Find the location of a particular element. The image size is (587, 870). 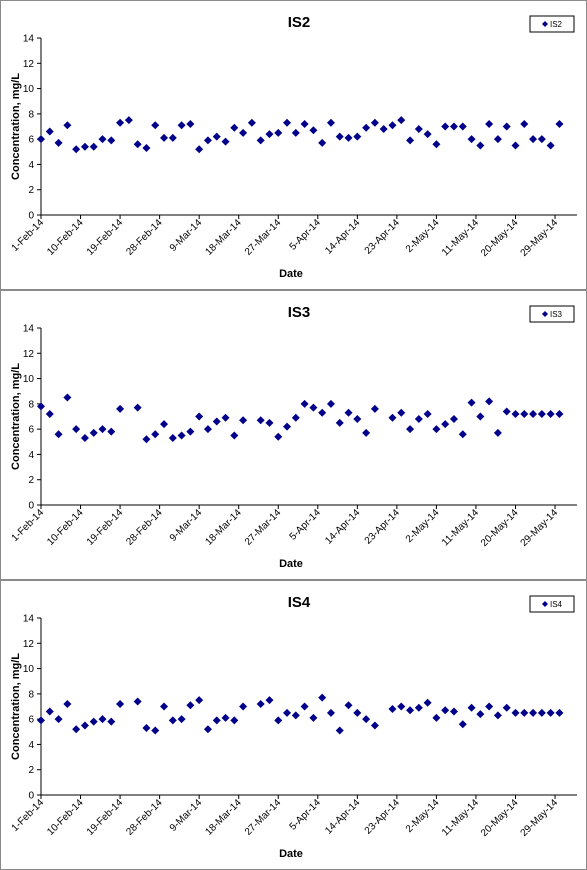

x-tick-label: 11-May-14 is located at coordinates (460, 817).